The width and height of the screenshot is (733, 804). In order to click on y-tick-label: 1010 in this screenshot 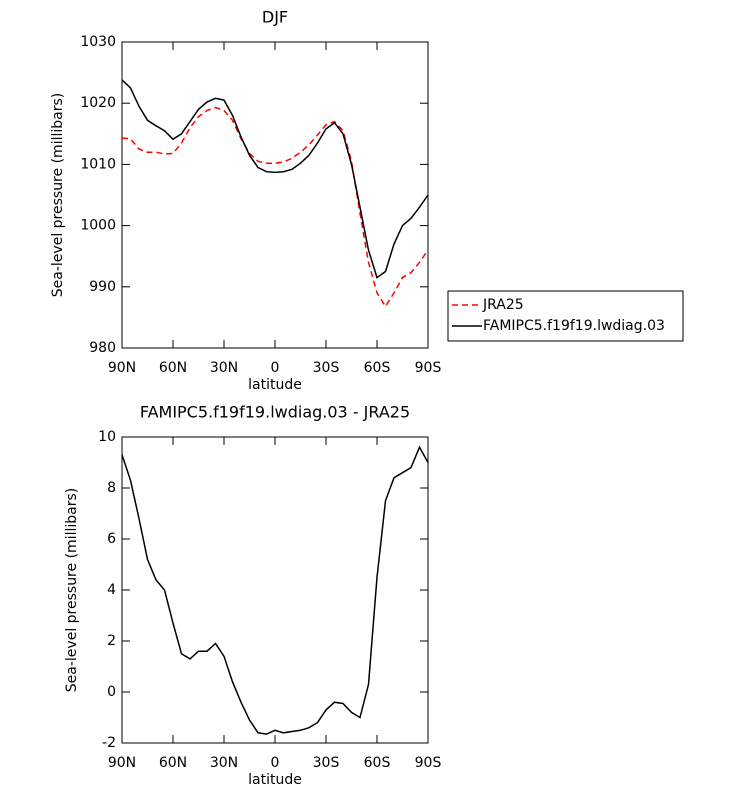, I will do `click(98, 164)`.